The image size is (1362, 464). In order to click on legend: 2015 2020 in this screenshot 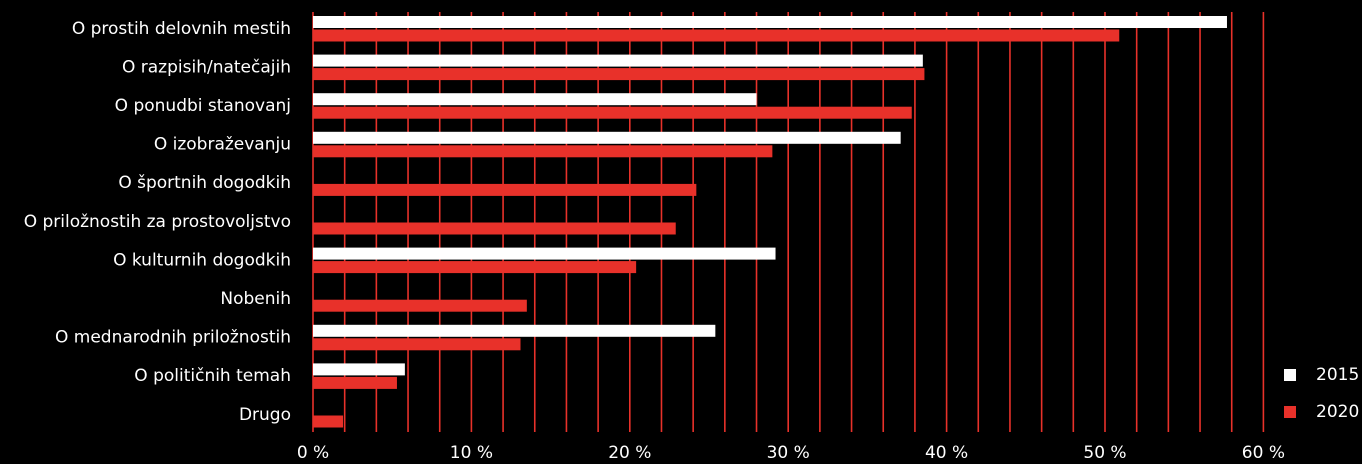, I will do `click(1321, 393)`.